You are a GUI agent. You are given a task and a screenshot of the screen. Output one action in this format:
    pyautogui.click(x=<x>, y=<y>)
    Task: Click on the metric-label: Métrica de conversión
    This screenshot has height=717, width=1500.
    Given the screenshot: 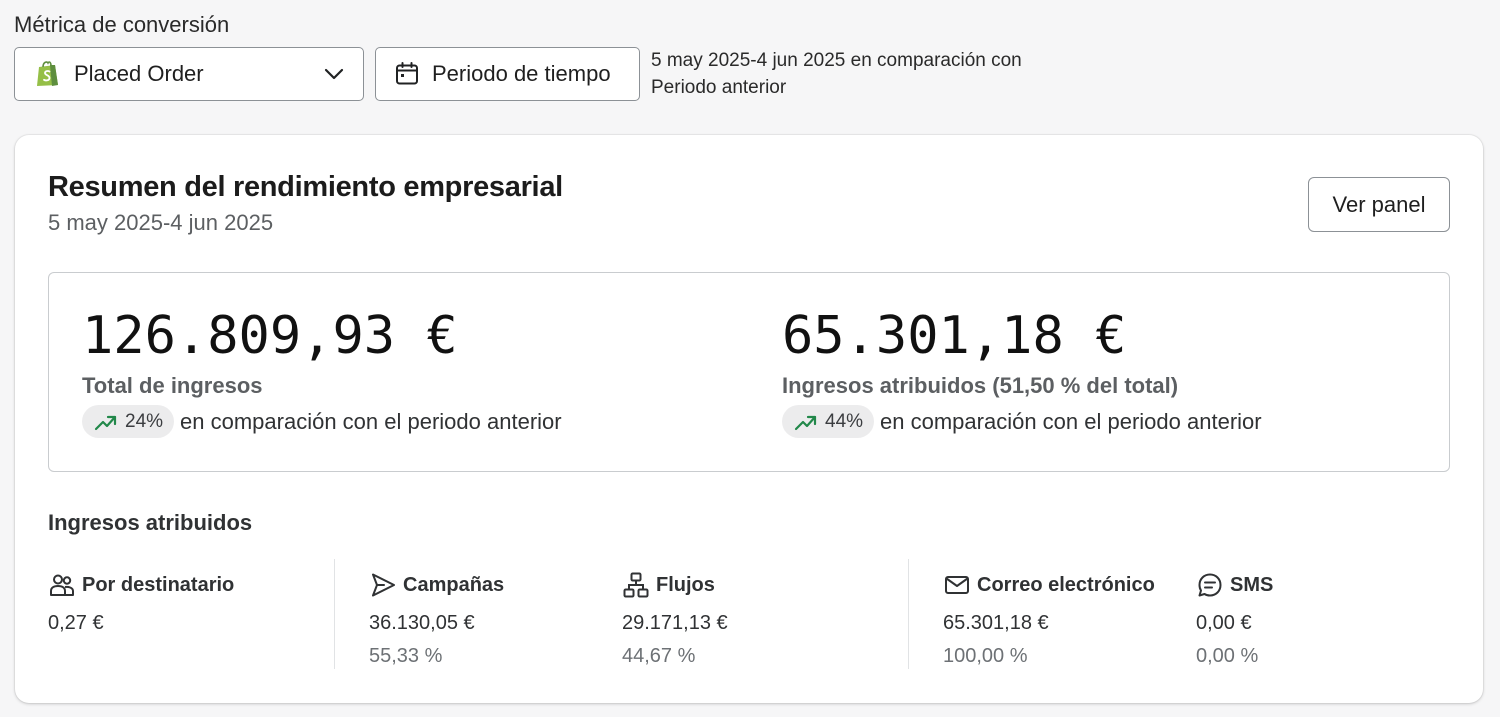 What is the action you would take?
    pyautogui.click(x=122, y=24)
    